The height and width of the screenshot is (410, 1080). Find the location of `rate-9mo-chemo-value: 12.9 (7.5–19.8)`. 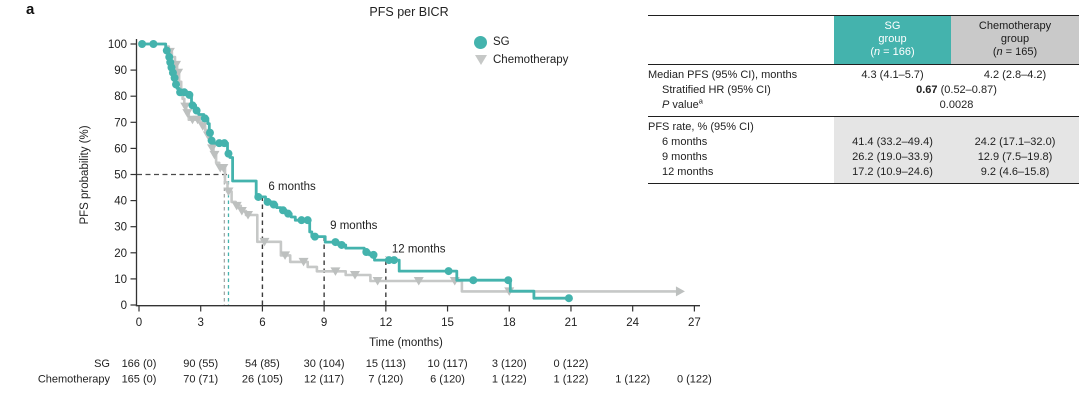

rate-9mo-chemo-value: 12.9 (7.5–19.8) is located at coordinates (1015, 157).